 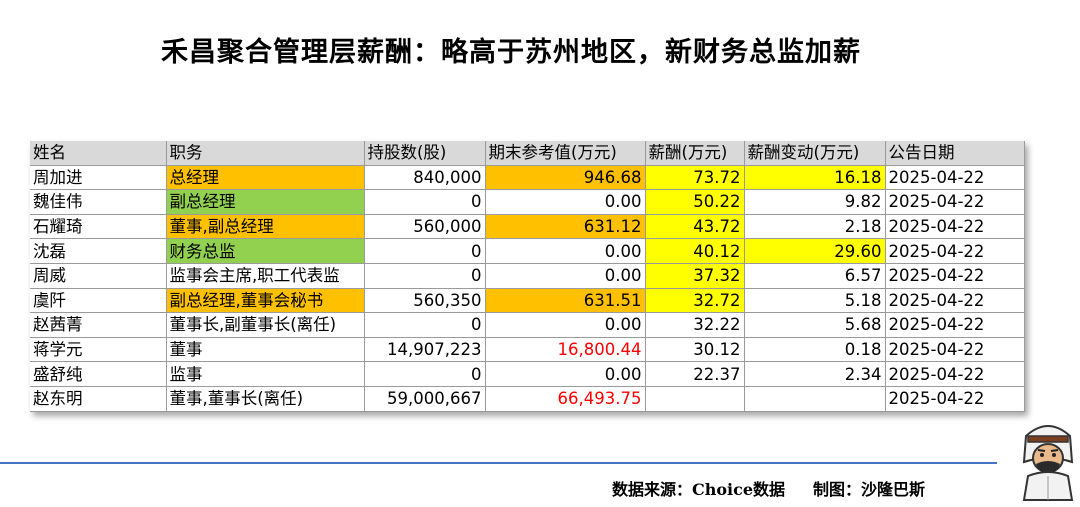 What do you see at coordinates (699, 489) in the screenshot?
I see `data-source: 数据来源：Choice数据` at bounding box center [699, 489].